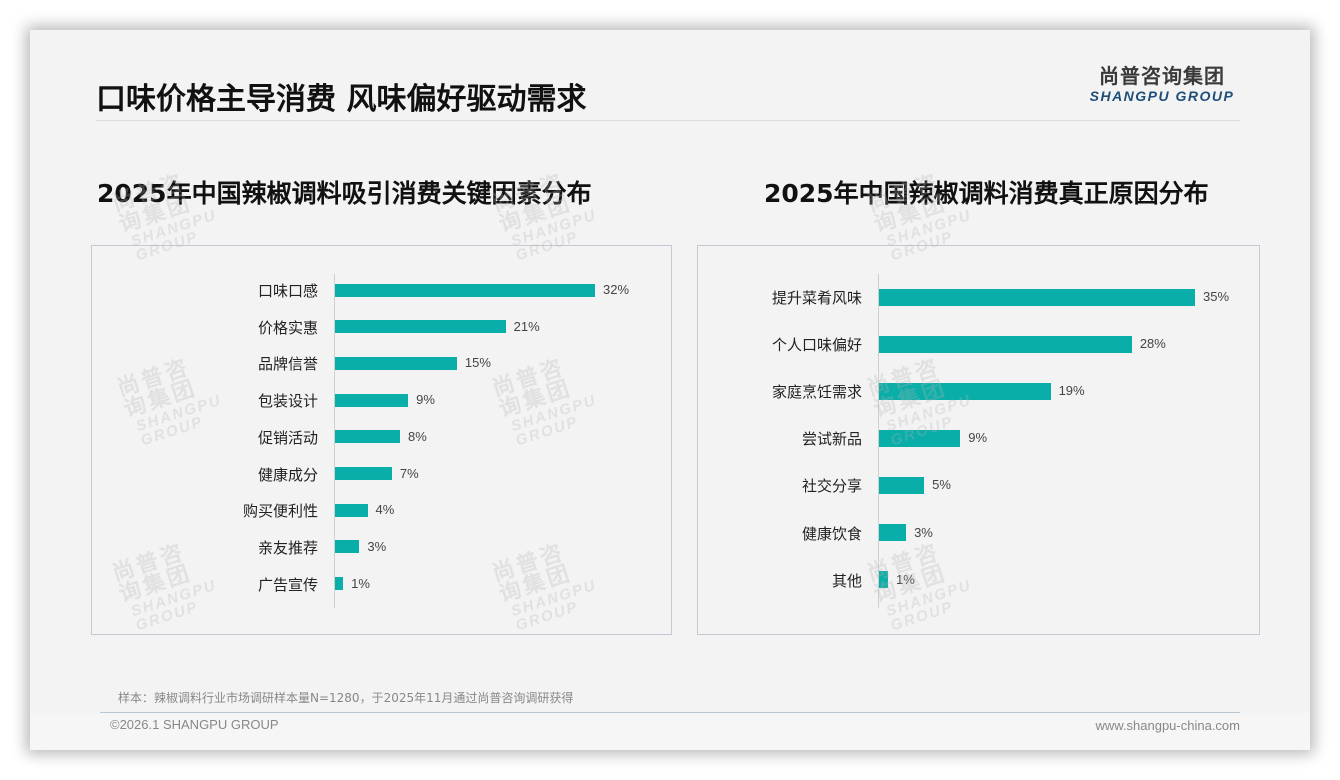 This screenshot has height=780, width=1340. Describe the element at coordinates (194, 724) in the screenshot. I see `copyright-text: ©2026.1 SHANGPU GROUP` at that location.